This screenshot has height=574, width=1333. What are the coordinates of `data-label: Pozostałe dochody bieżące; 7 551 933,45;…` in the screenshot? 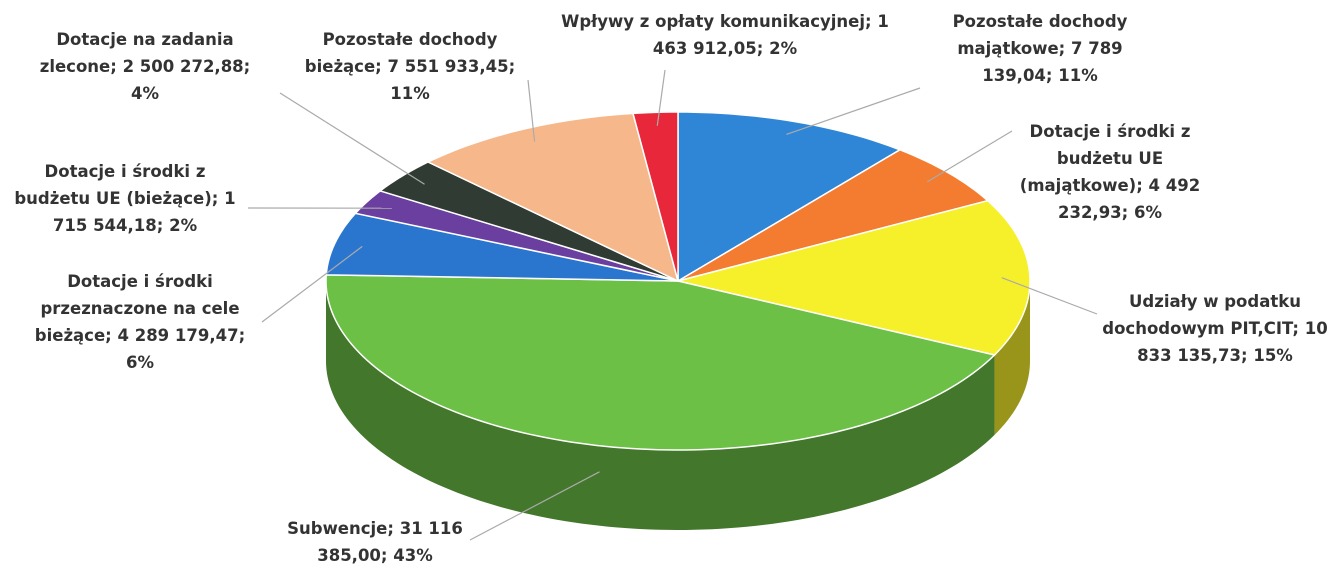 It's located at (410, 66).